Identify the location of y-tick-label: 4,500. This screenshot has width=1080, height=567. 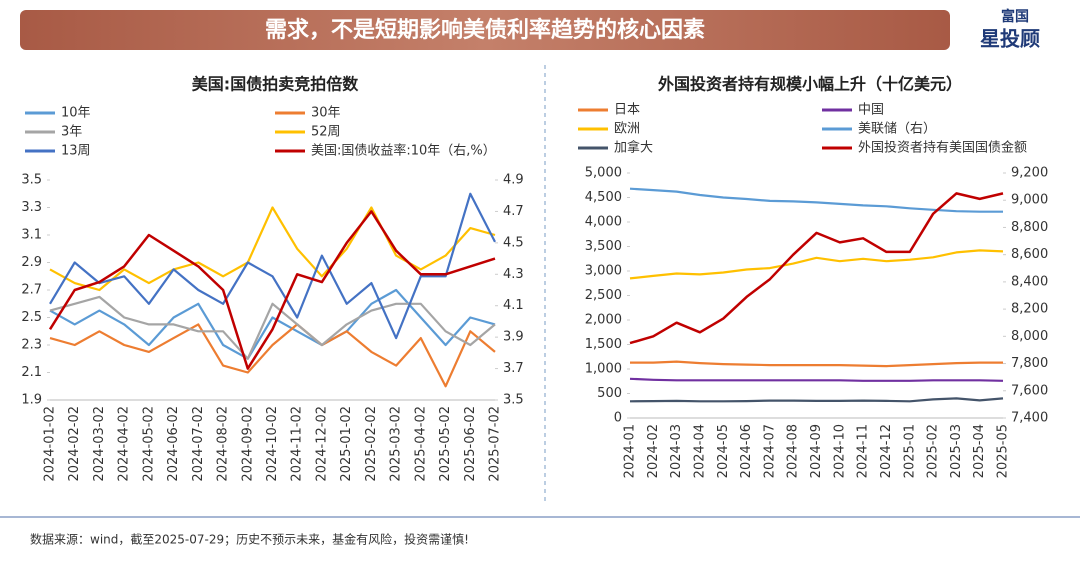
(603, 197).